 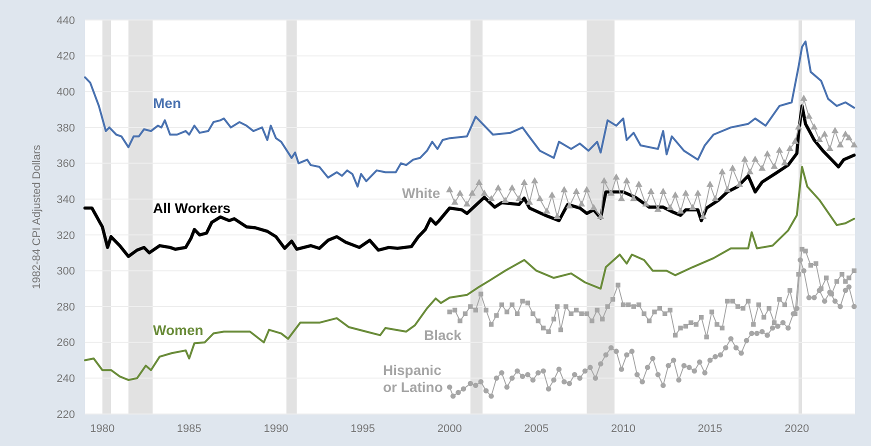 What do you see at coordinates (276, 429) in the screenshot?
I see `x-tick-label: 1990` at bounding box center [276, 429].